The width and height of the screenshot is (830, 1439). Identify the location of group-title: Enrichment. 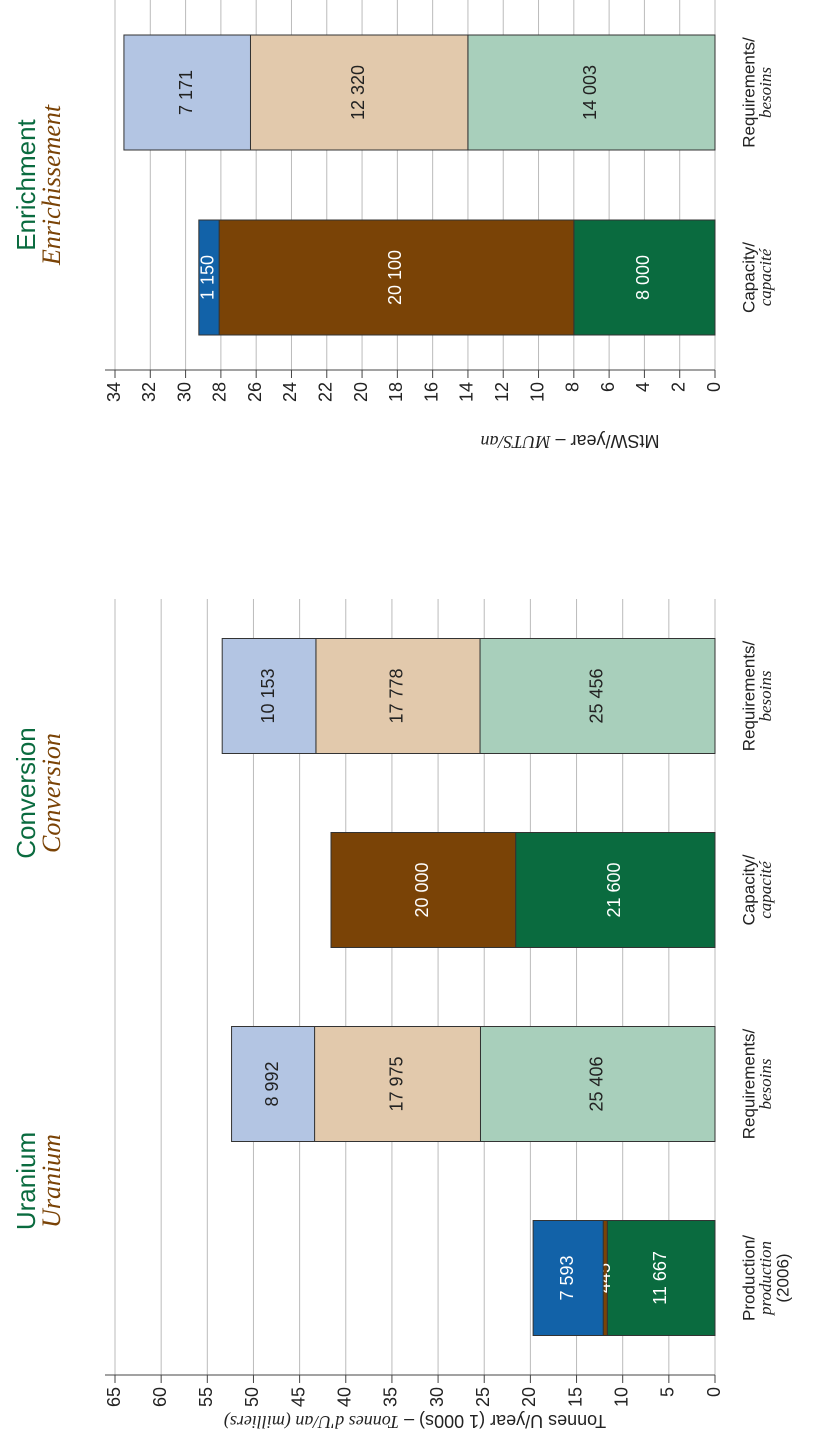
(26, 184).